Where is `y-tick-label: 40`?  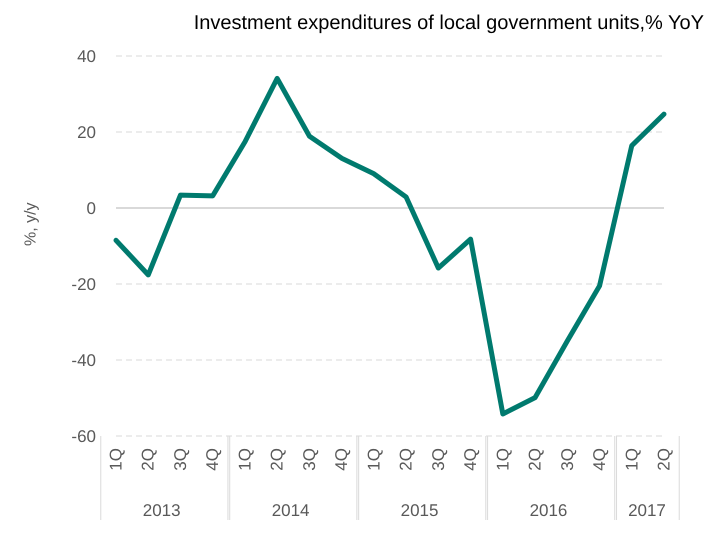 y-tick-label: 40 is located at coordinates (86, 56).